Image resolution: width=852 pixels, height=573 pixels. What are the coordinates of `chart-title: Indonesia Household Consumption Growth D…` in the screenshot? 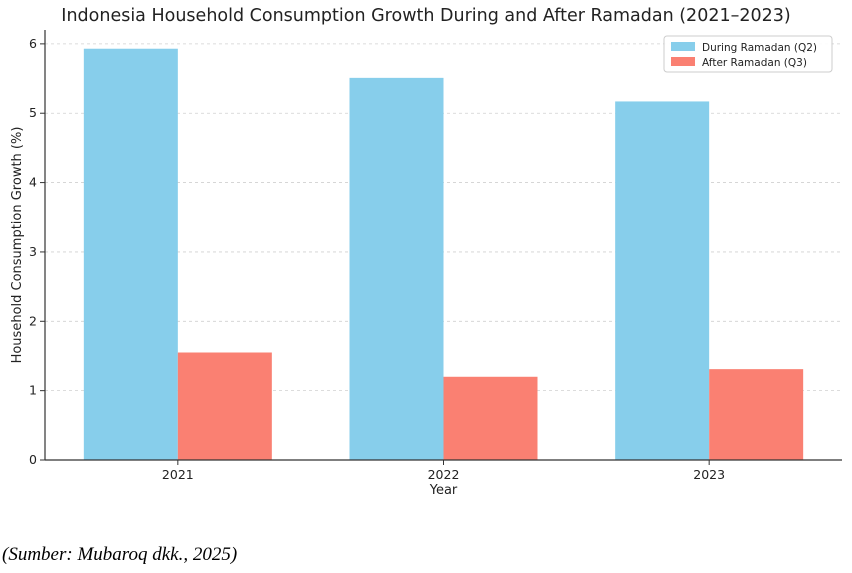 It's located at (425, 16).